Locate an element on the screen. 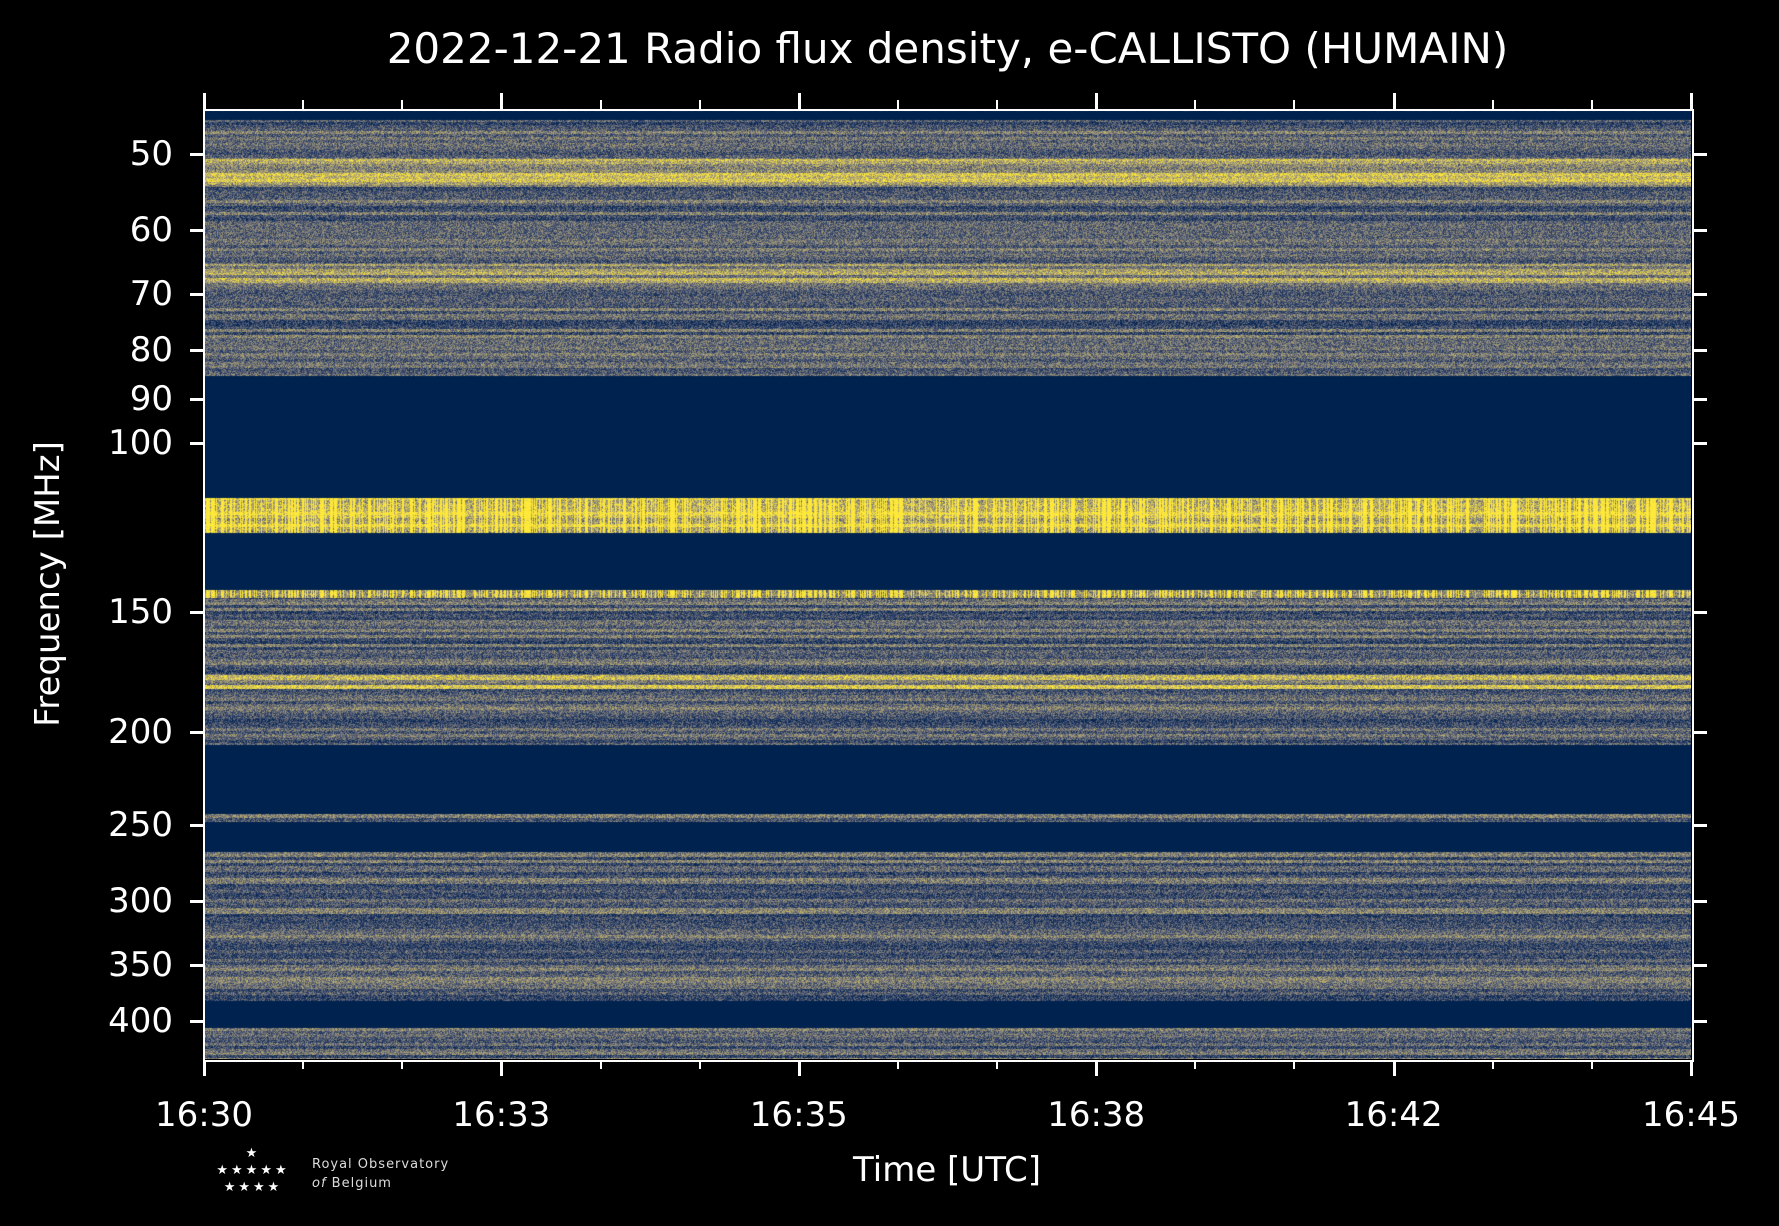 Image resolution: width=1779 pixels, height=1226 pixels. y-tick-label: 70 is located at coordinates (151, 294).